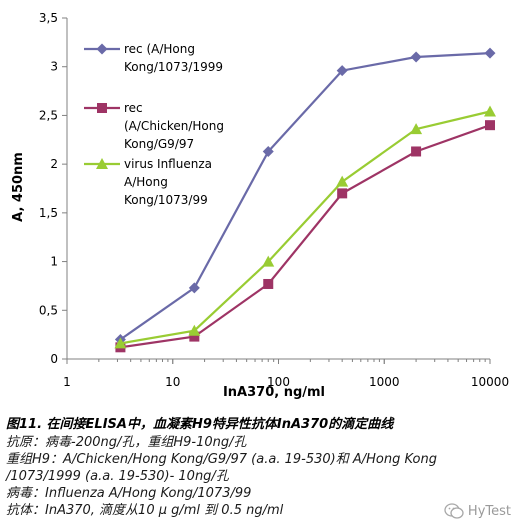  What do you see at coordinates (274, 392) in the screenshot?
I see `x-axis-label: InA370, ng/ml` at bounding box center [274, 392].